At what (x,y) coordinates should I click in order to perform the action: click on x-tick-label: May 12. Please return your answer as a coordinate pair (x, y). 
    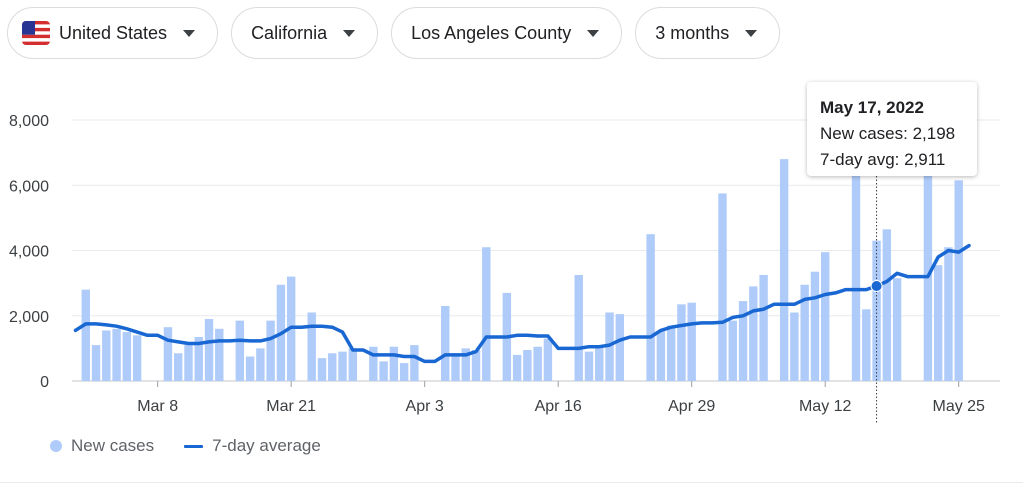
    Looking at the image, I should click on (825, 406).